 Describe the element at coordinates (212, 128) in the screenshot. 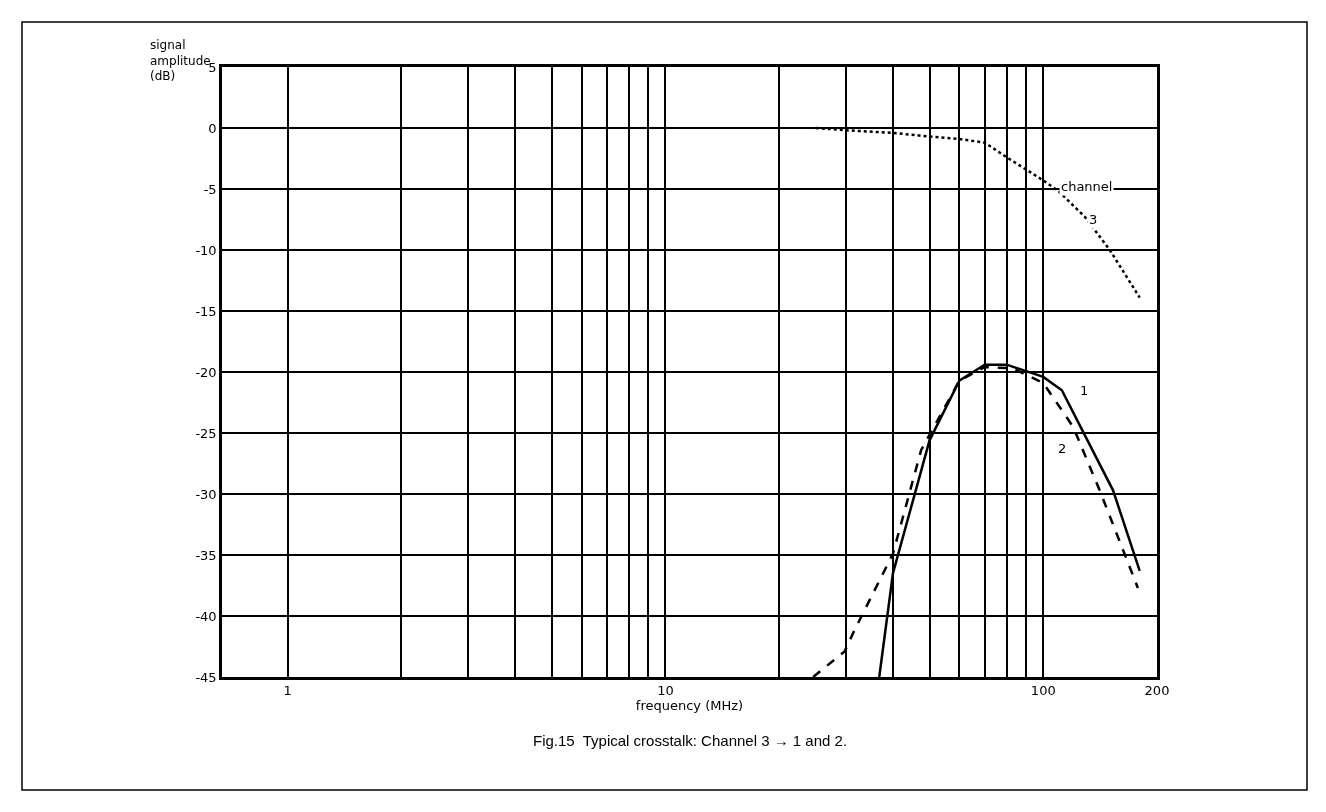

I see `y-tick-label: 0` at that location.